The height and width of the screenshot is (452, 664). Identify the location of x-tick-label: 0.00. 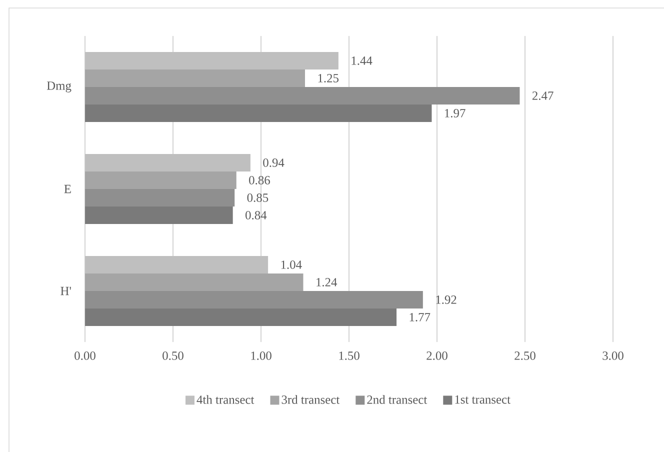
(85, 356).